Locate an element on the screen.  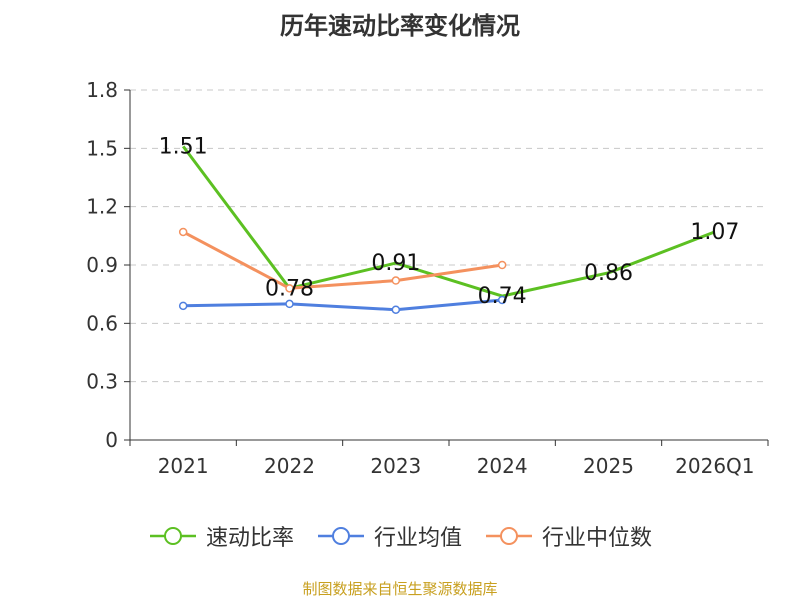
y-tick-label: 1.5 is located at coordinates (102, 148).